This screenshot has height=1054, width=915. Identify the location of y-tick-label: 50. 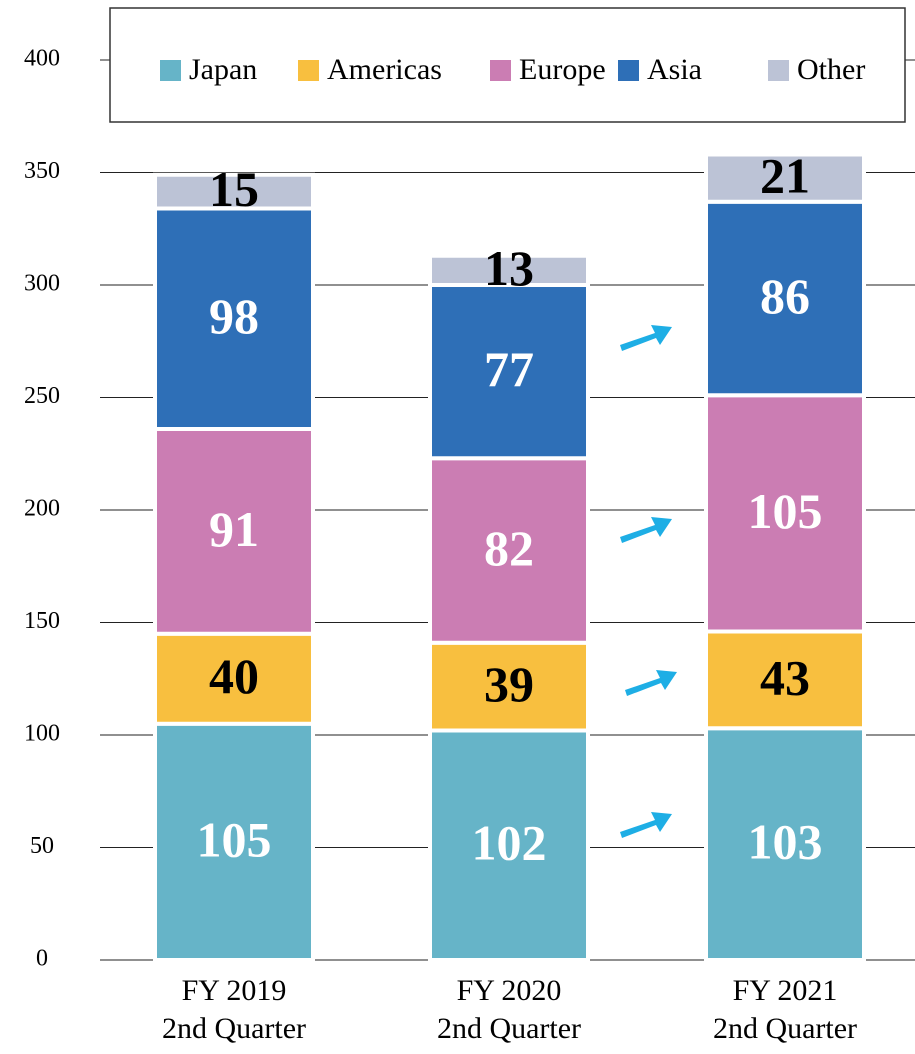
(42, 846).